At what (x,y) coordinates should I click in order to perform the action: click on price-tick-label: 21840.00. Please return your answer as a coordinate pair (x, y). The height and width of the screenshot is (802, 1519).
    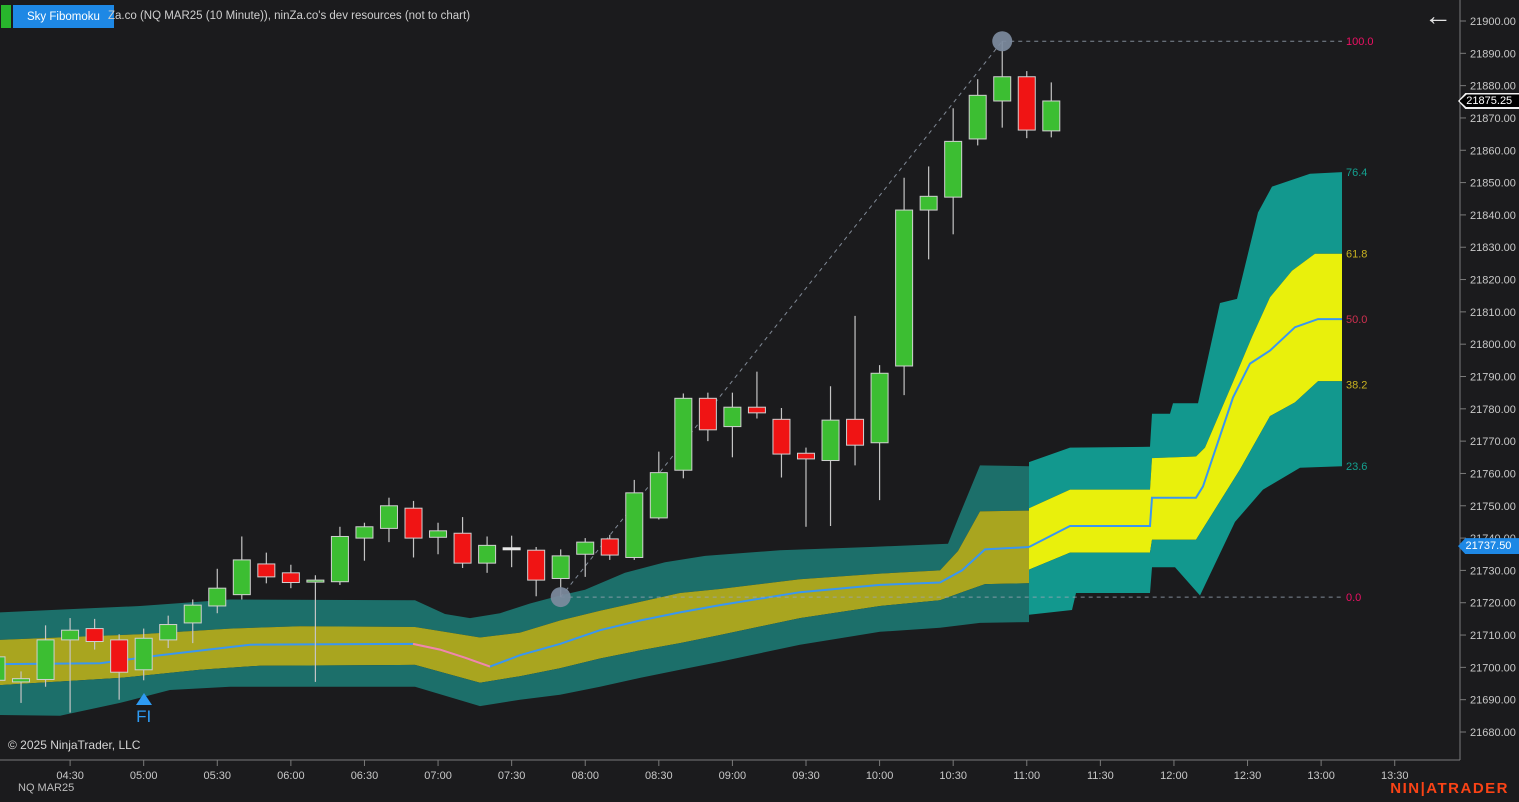
    Looking at the image, I should click on (1493, 216).